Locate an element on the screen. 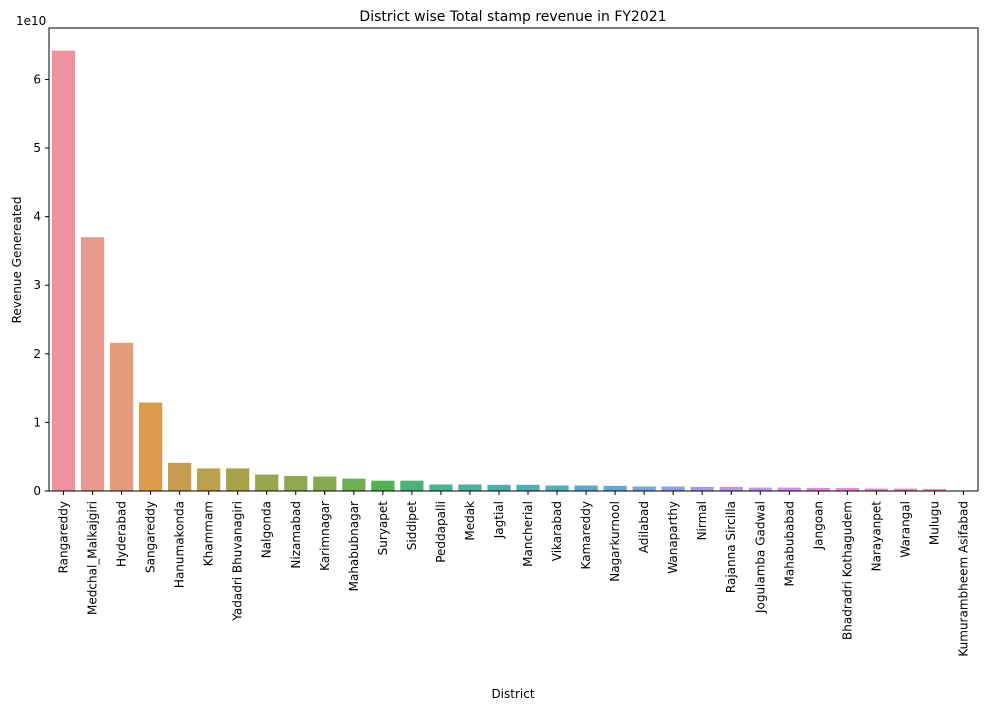  x-tick-label: Hyderabad is located at coordinates (122, 534).